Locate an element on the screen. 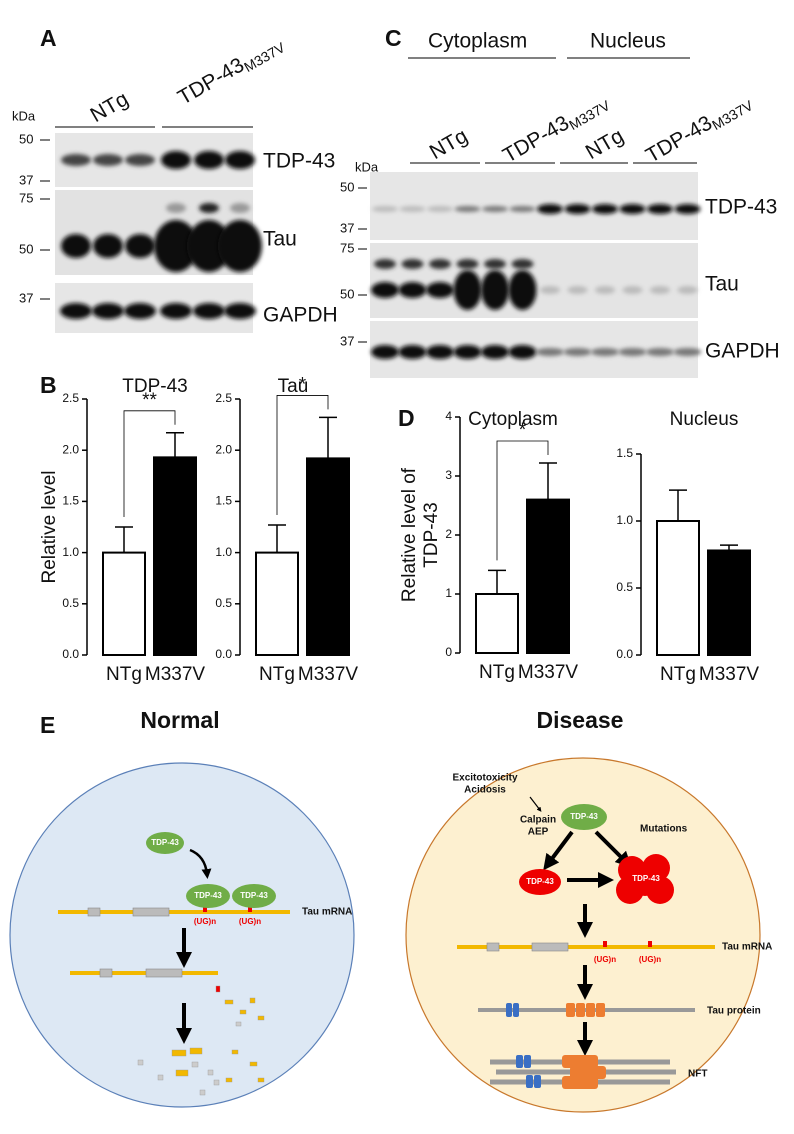 The image size is (794, 1134). blot-a is located at coordinates (158, 233).